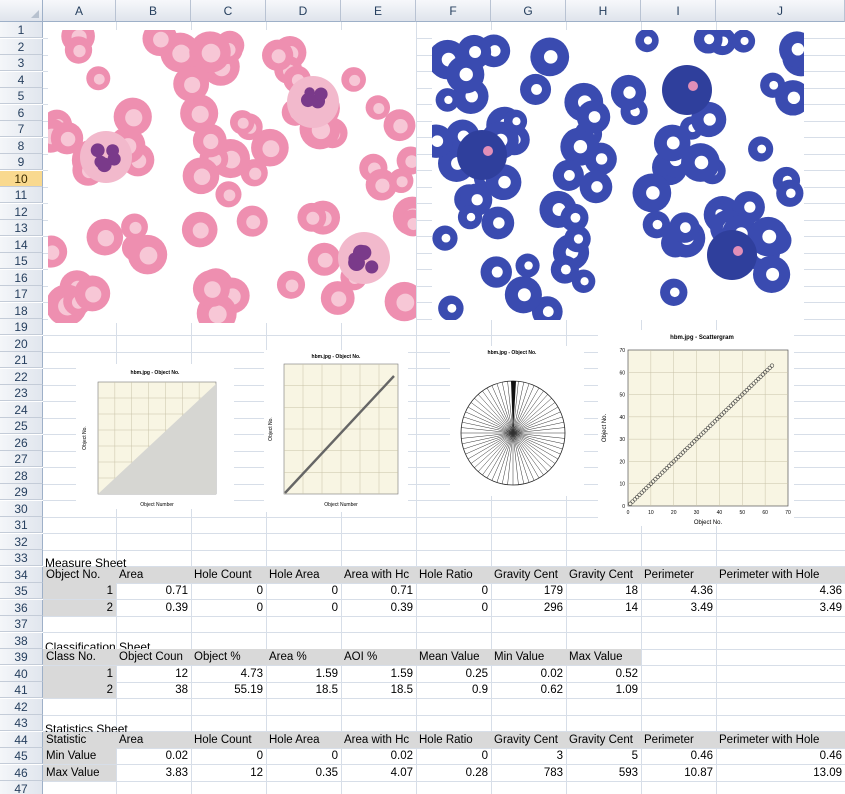 The image size is (845, 794). Describe the element at coordinates (378, 574) in the screenshot. I see `header-cell: Area with Hc` at that location.